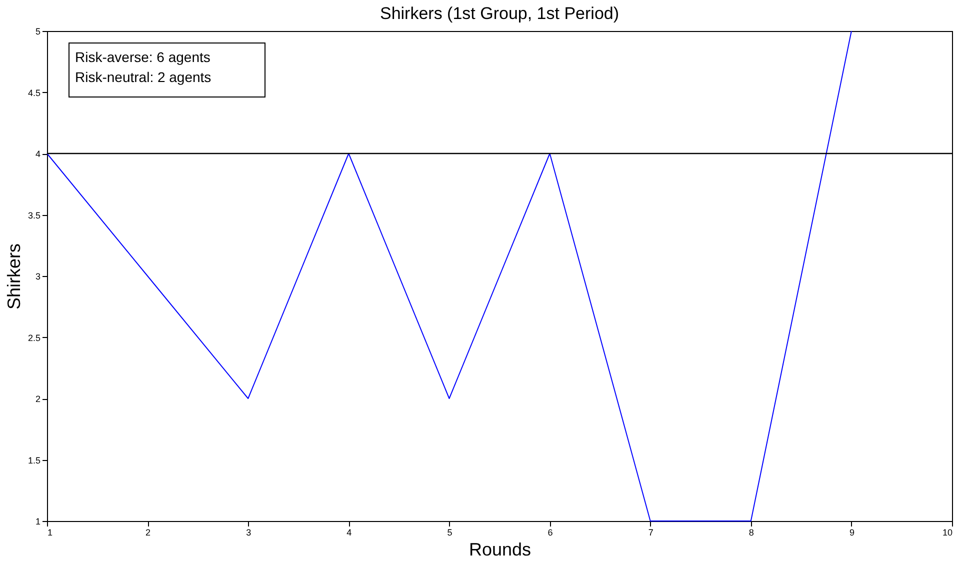  I want to click on y-tick-label: 4.5, so click(34, 93).